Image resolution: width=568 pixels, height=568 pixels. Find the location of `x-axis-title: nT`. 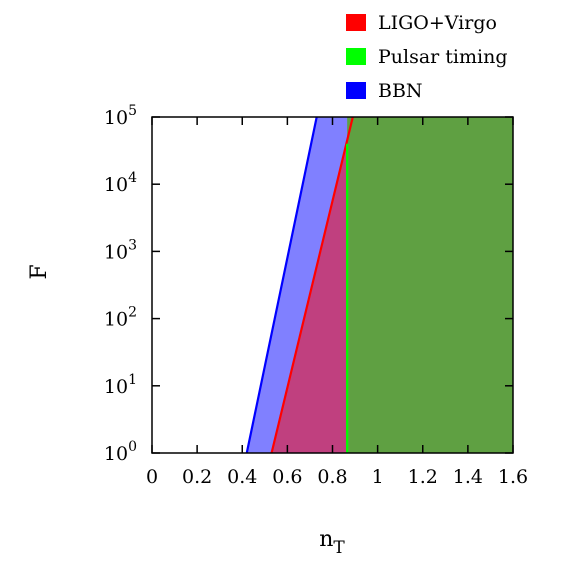

x-axis-title: nT is located at coordinates (332, 542).